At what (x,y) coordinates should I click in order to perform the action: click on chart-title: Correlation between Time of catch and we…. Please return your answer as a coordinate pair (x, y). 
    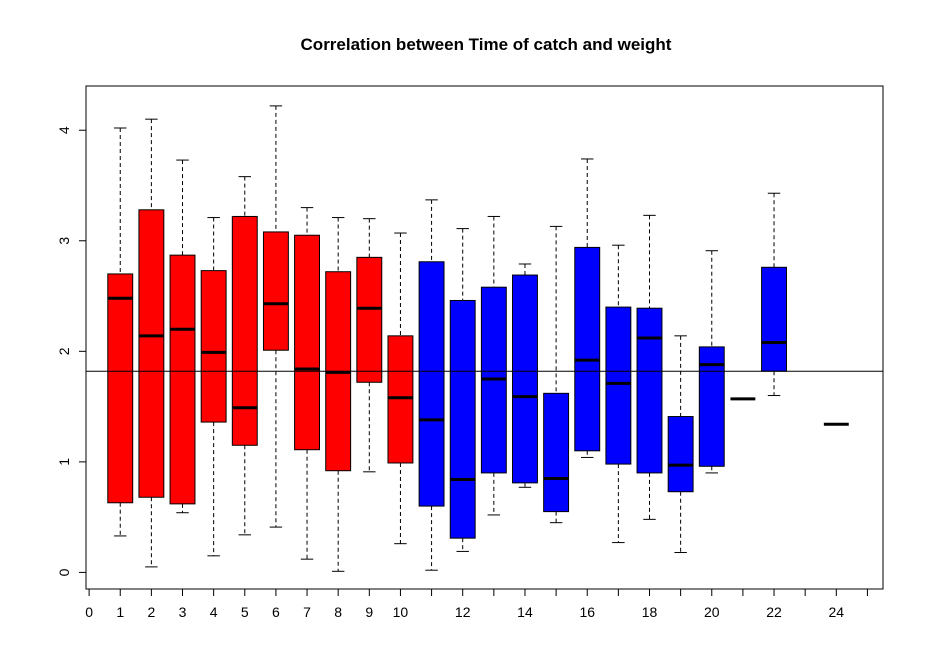
    Looking at the image, I should click on (486, 44).